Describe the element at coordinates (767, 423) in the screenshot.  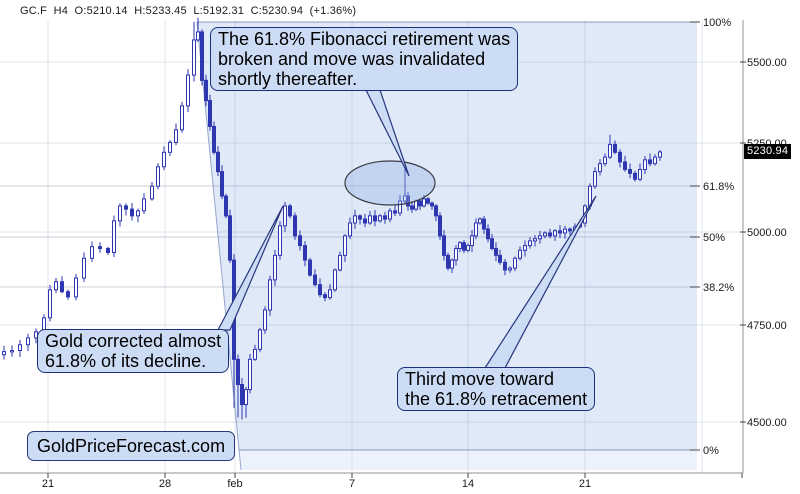
I see `y-axis-label: 4500.00` at that location.